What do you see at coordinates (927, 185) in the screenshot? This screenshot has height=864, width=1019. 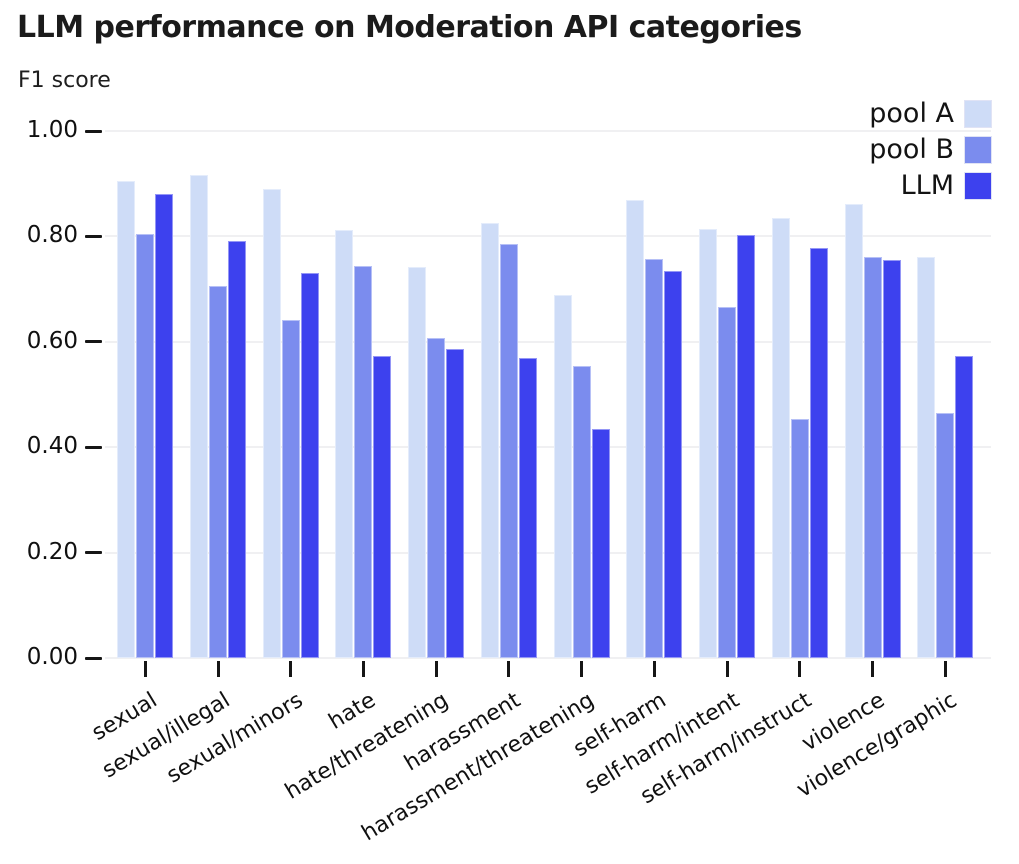 I see `legend-label: LLM` at bounding box center [927, 185].